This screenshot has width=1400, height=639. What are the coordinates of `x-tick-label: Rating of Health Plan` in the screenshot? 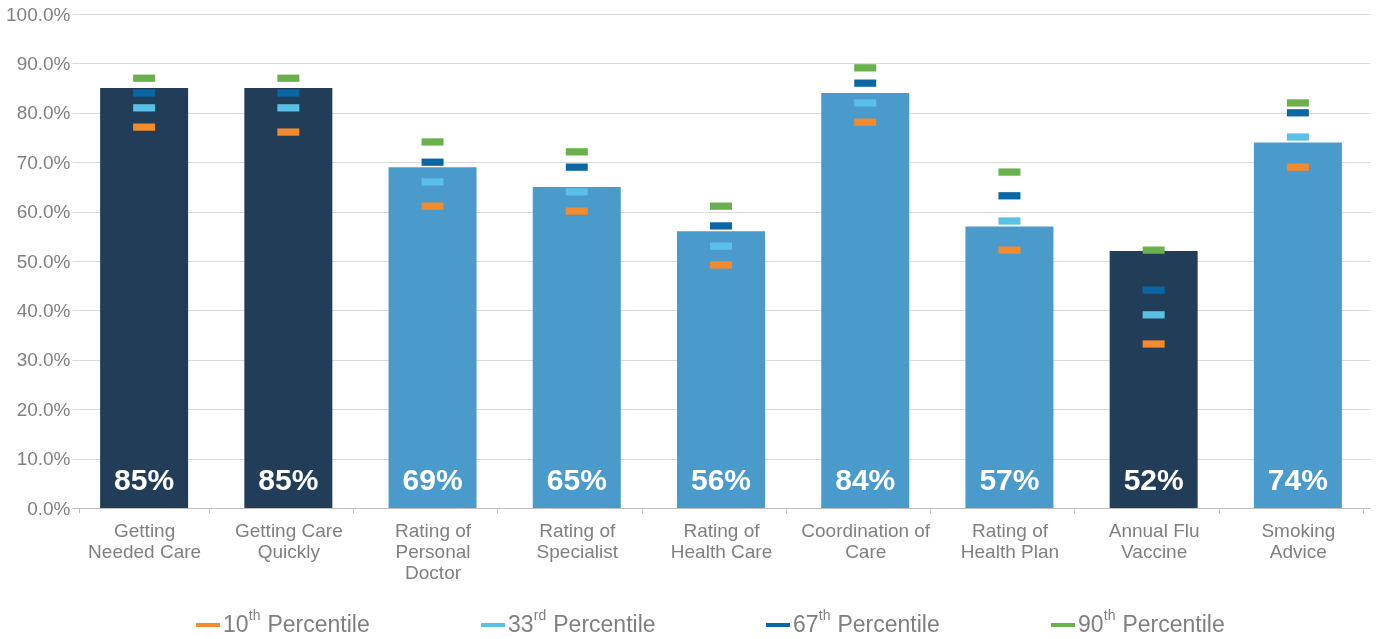 It's located at (1010, 540).